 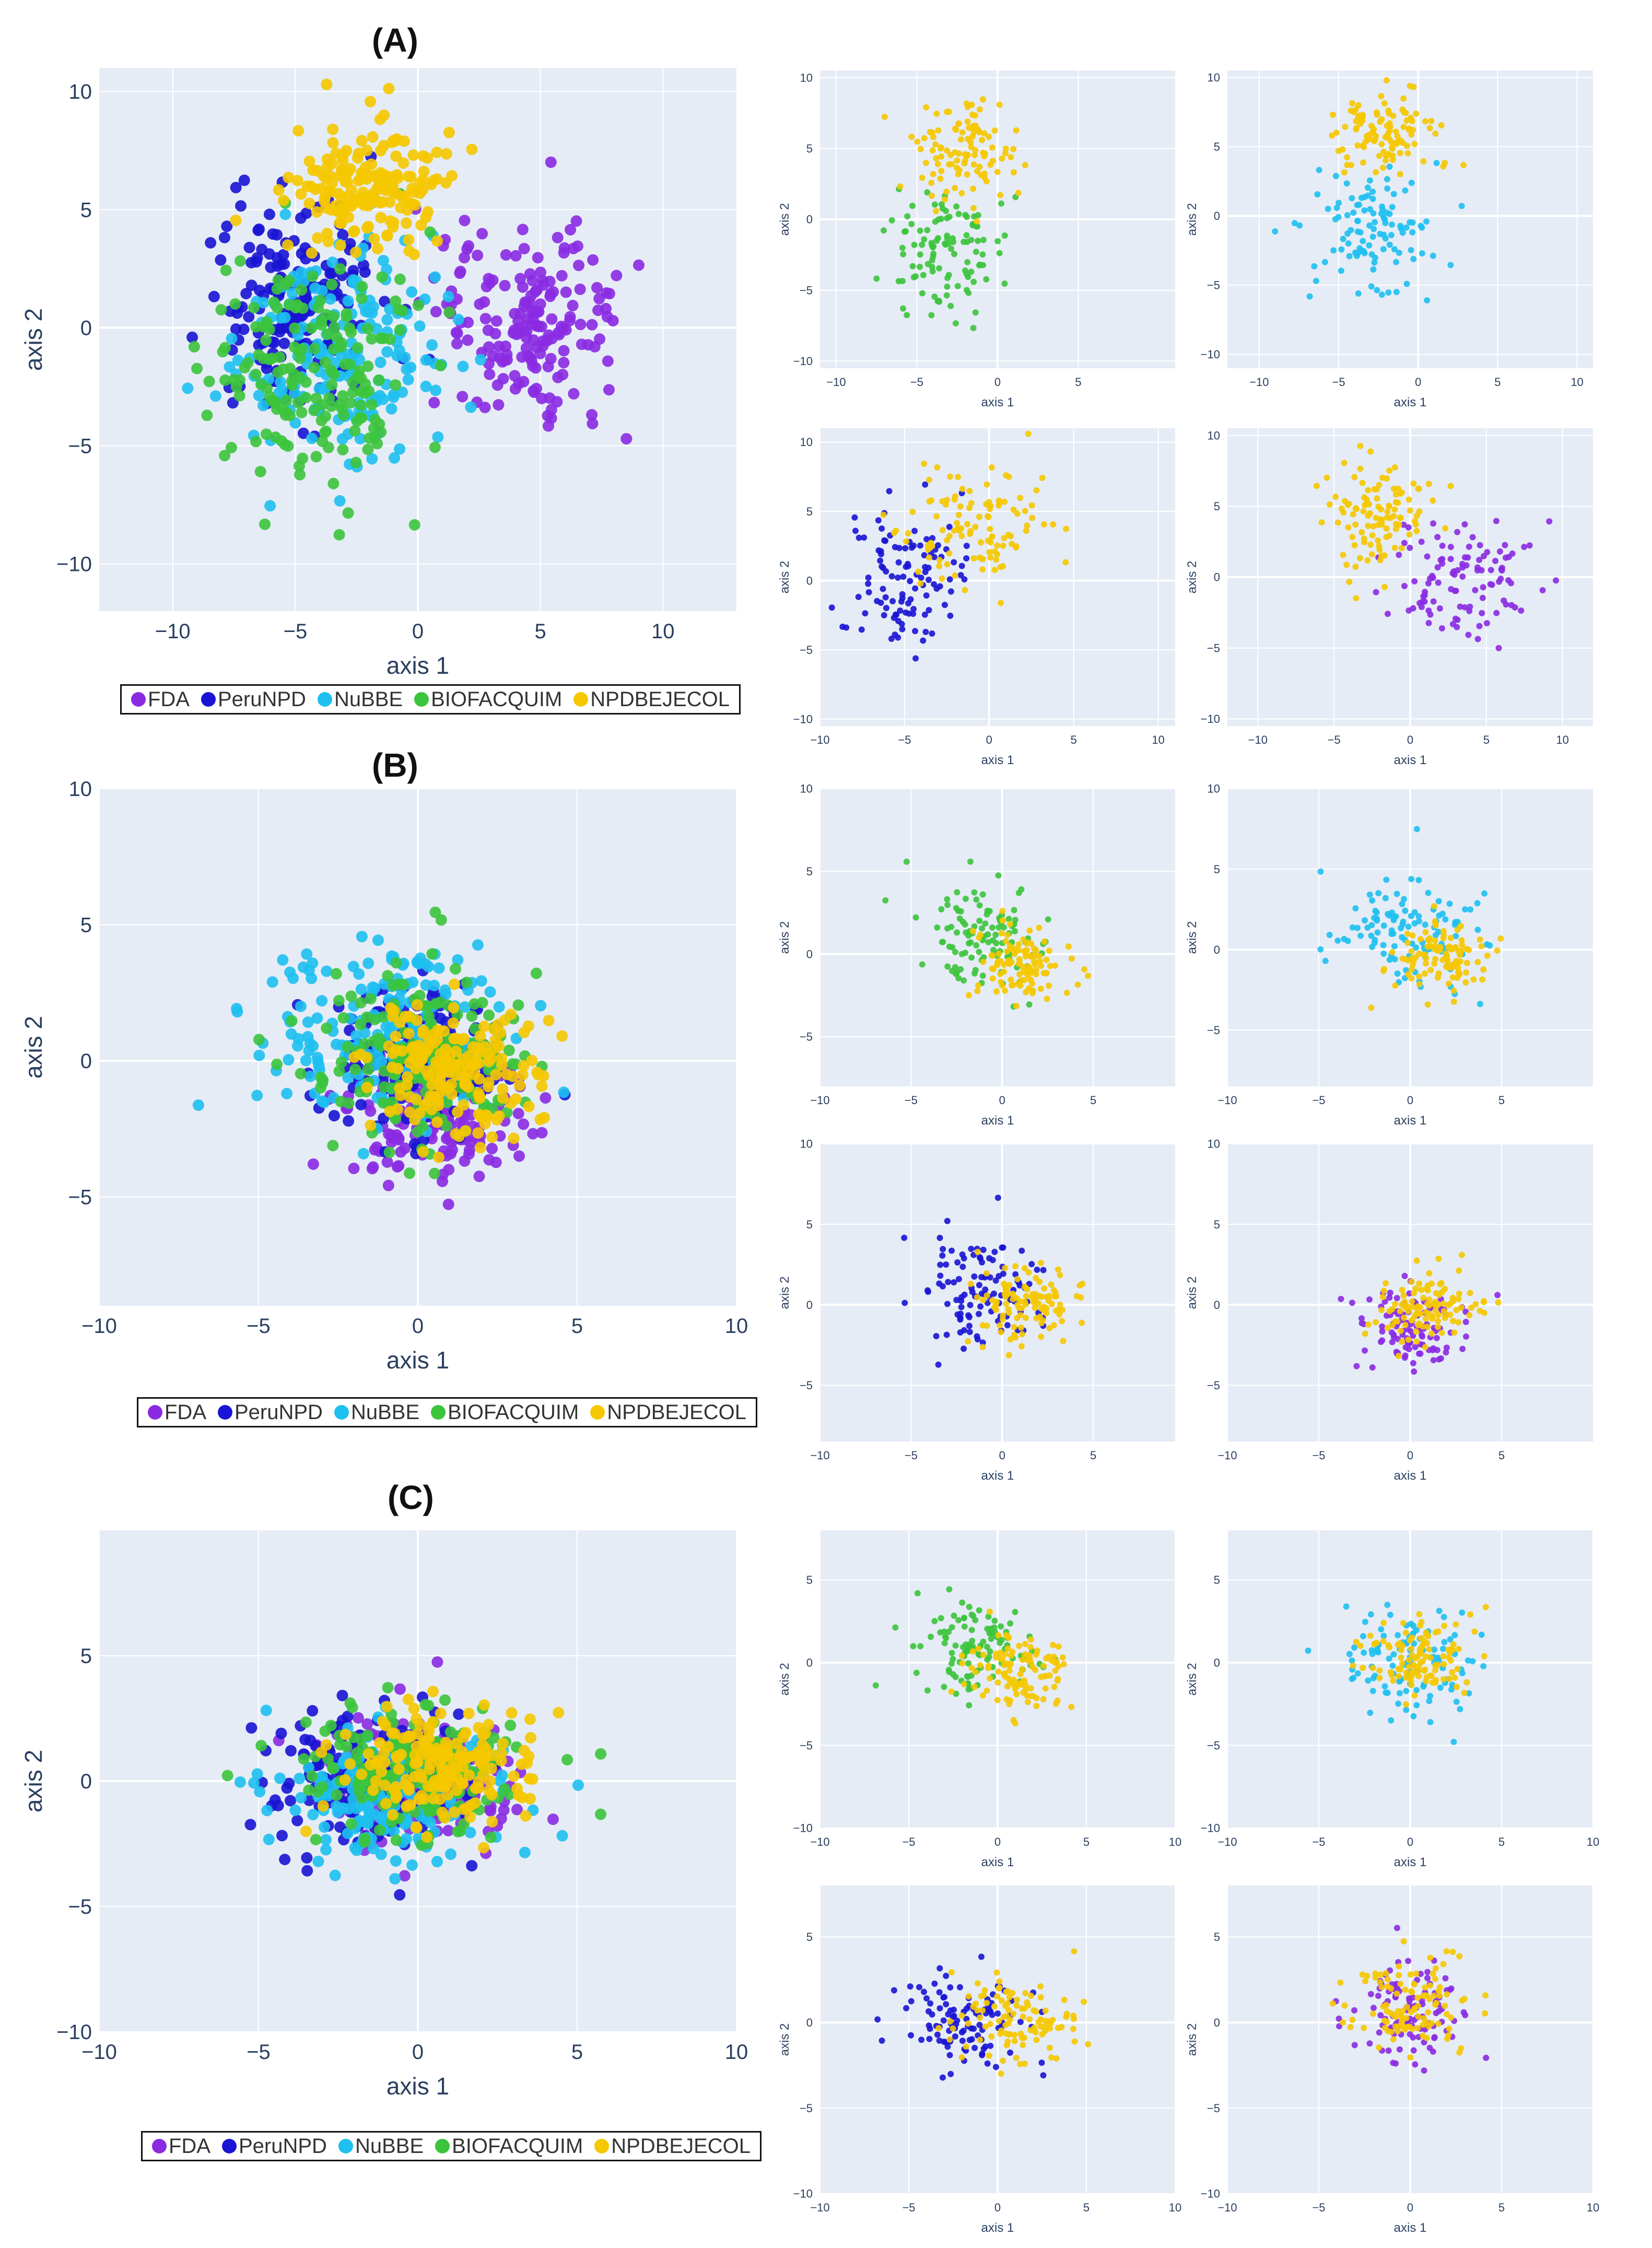 What do you see at coordinates (809, 1662) in the screenshot?
I see `y-tick-label: 0` at bounding box center [809, 1662].